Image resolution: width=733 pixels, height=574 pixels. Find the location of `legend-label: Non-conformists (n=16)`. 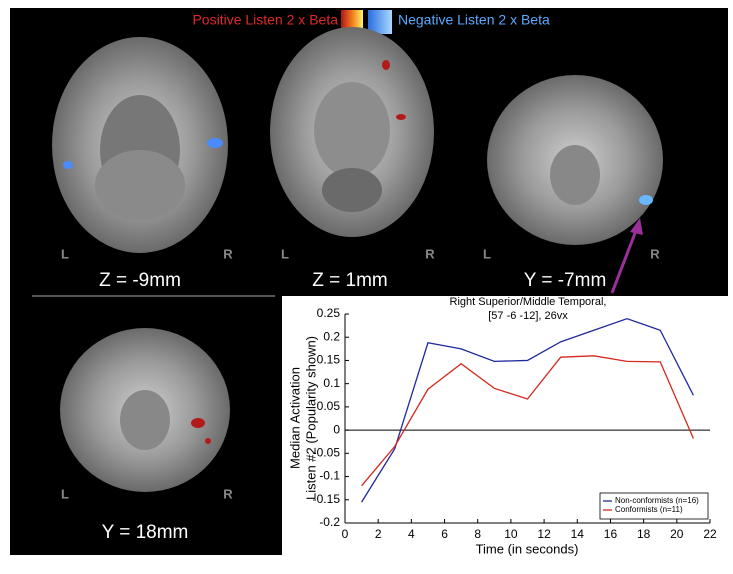

legend-label: Non-conformists (n=16) is located at coordinates (657, 500).